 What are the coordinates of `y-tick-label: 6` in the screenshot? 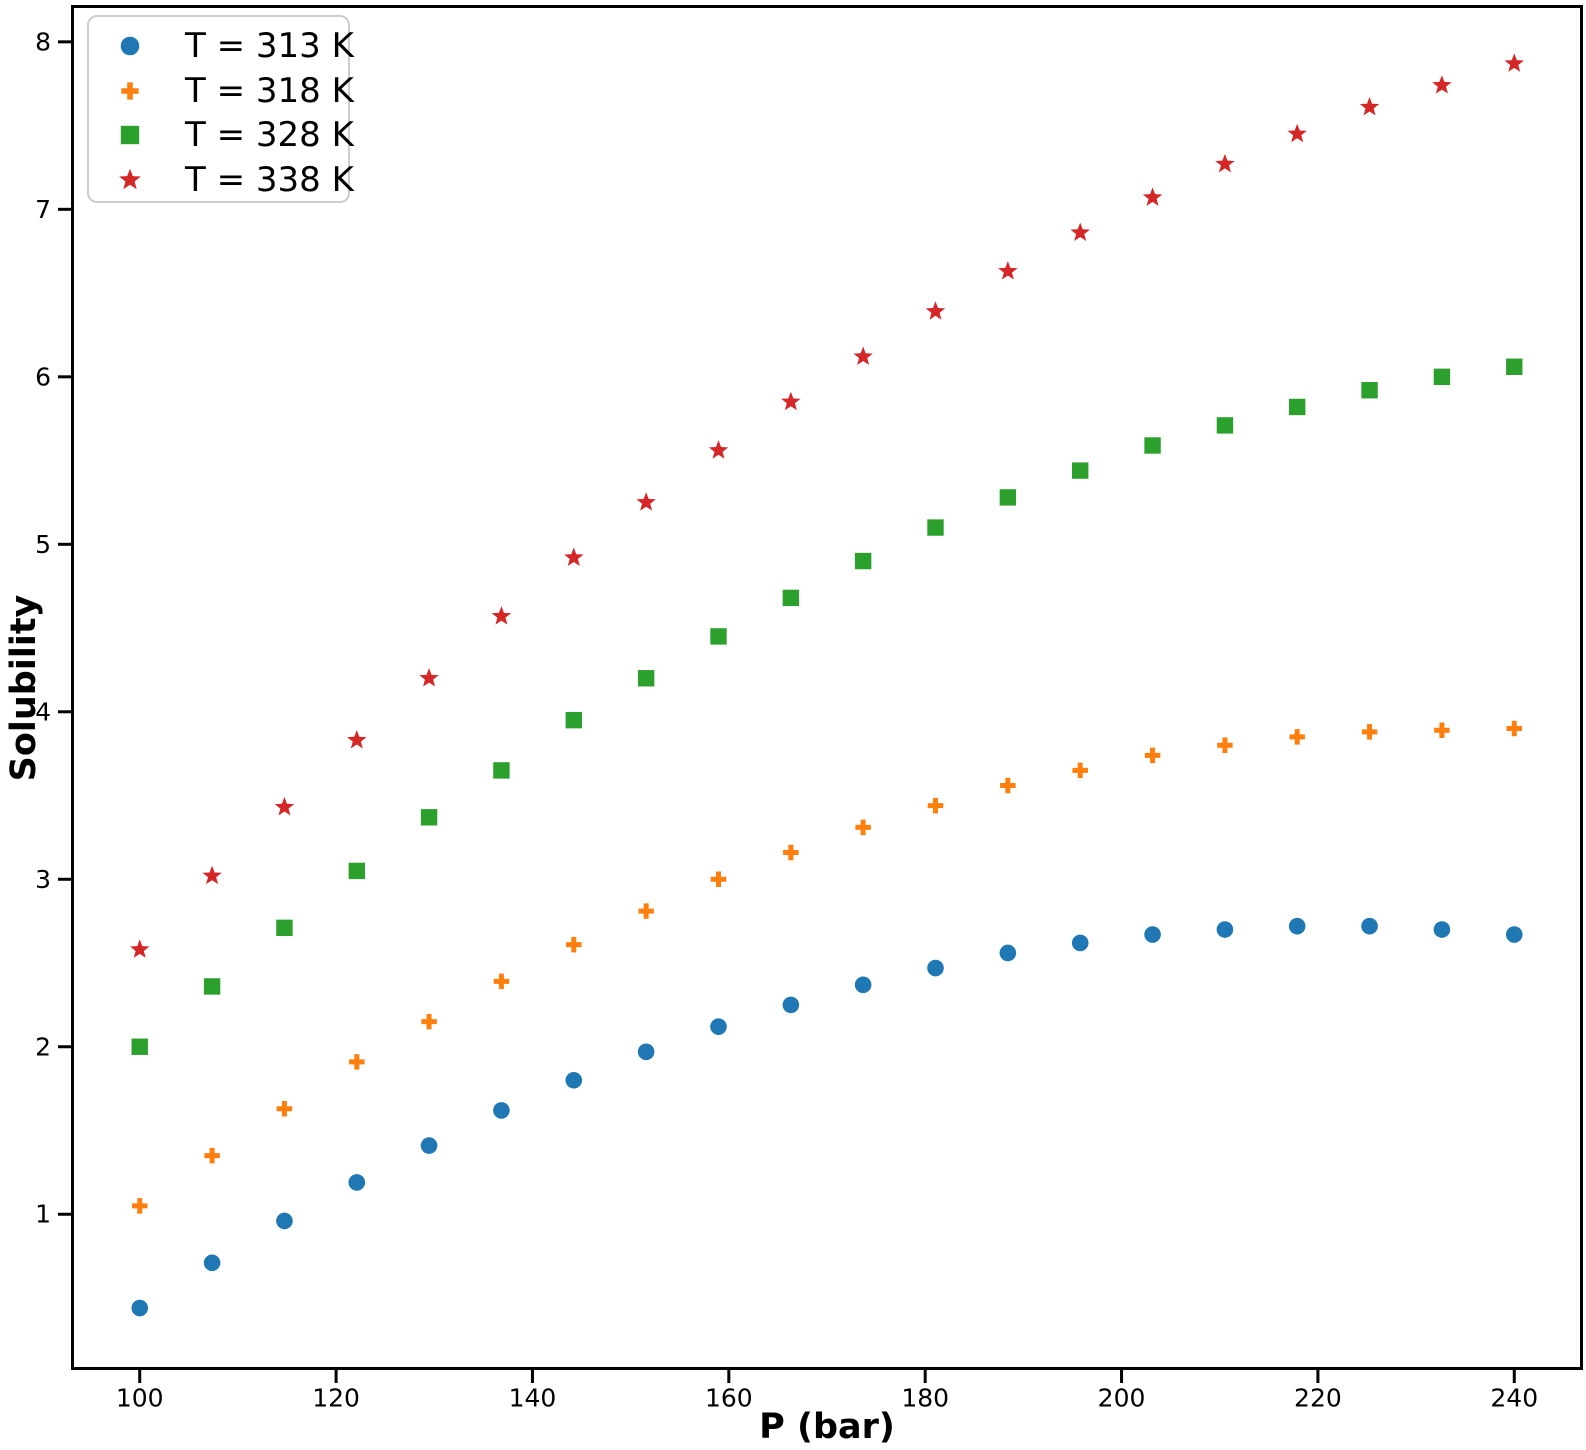 It's located at (43, 376).